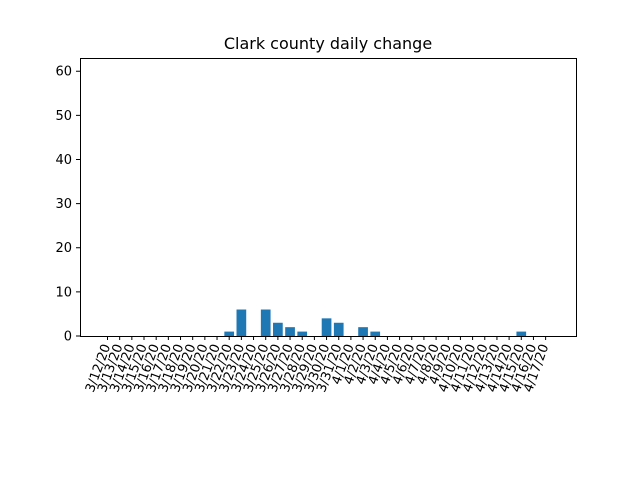  What do you see at coordinates (63, 116) in the screenshot?
I see `y-tick-label: 50` at bounding box center [63, 116].